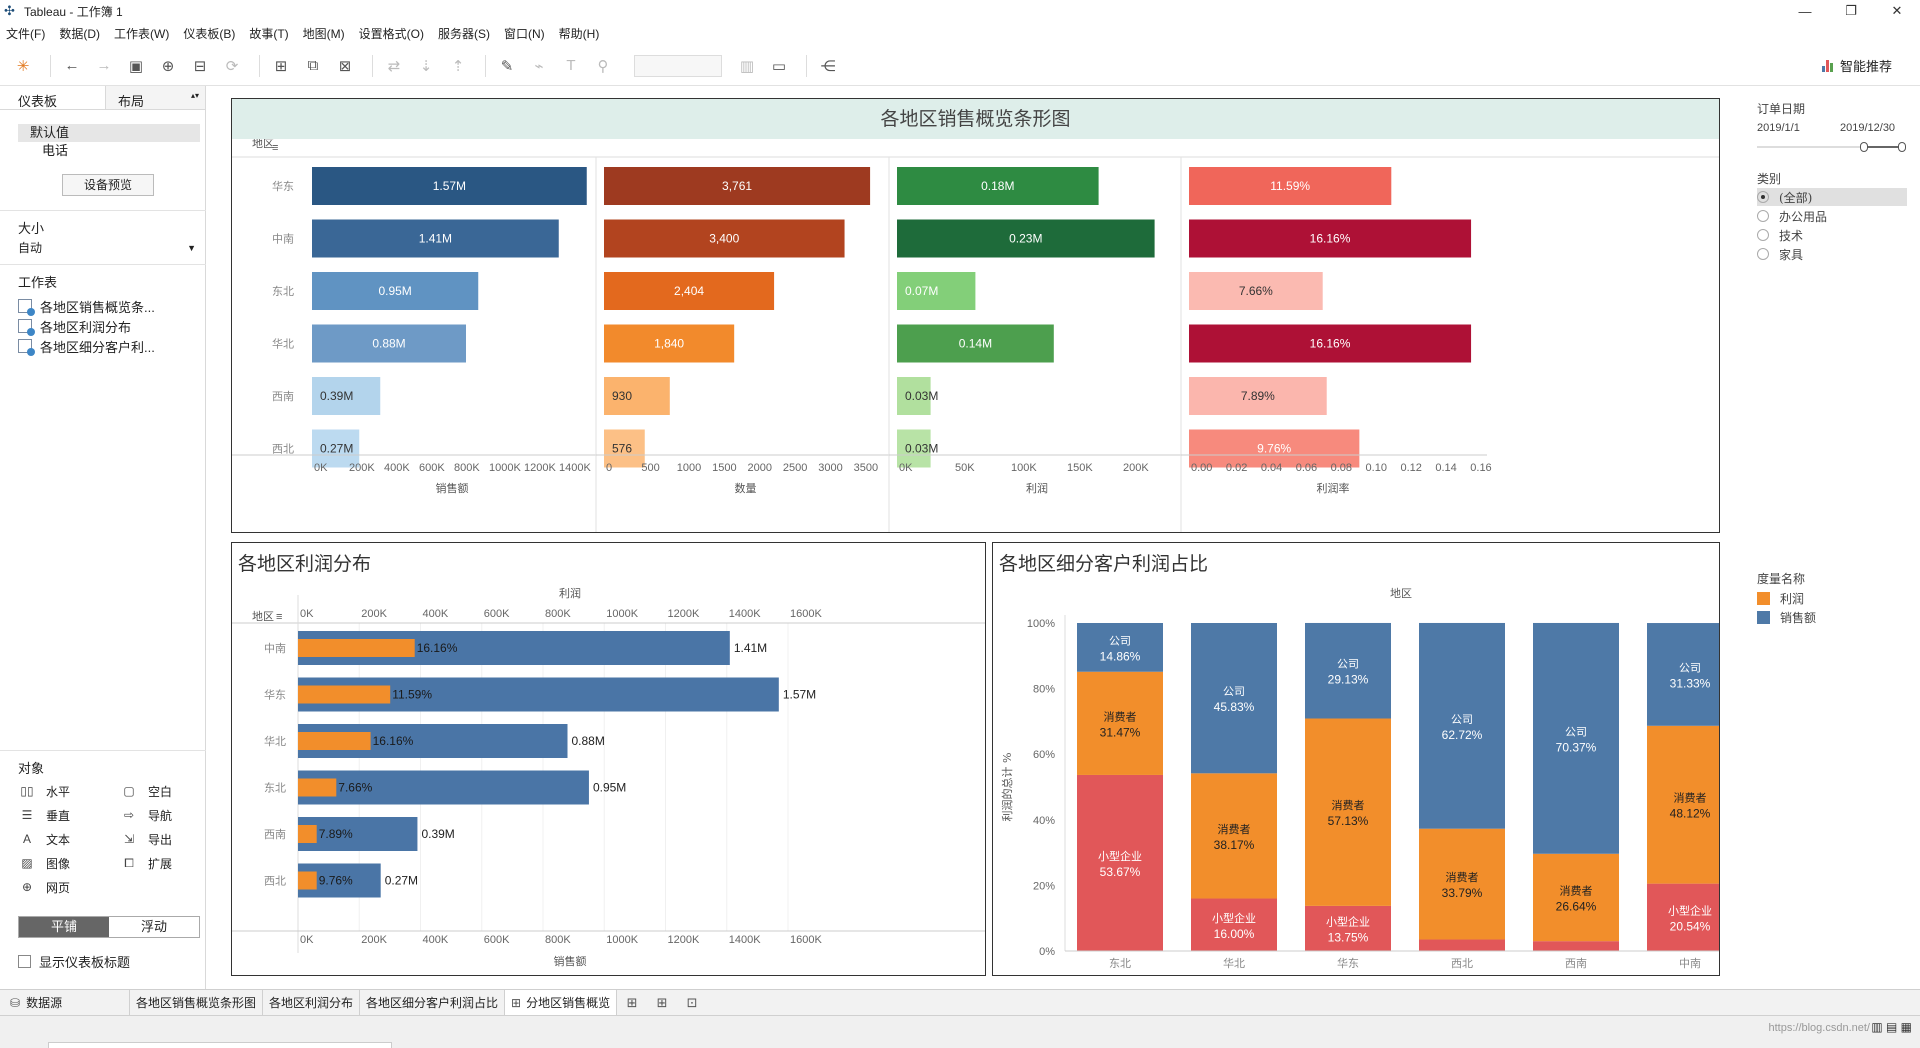 This screenshot has height=1048, width=1920. What do you see at coordinates (269, 33) in the screenshot?
I see `menu-story: 故事(T)` at bounding box center [269, 33].